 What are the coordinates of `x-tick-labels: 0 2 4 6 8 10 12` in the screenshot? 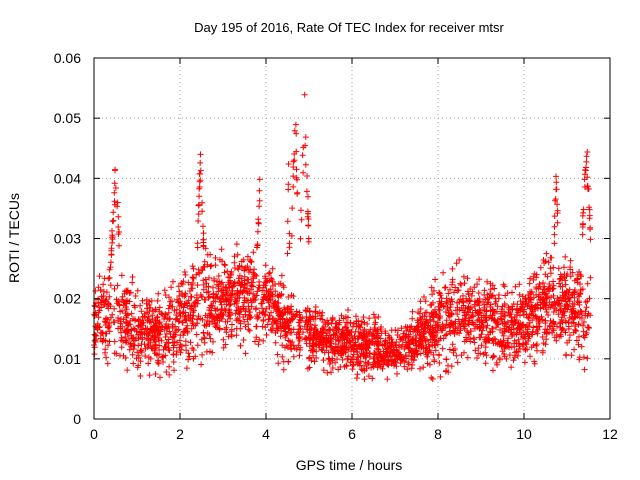 It's located at (354, 434).